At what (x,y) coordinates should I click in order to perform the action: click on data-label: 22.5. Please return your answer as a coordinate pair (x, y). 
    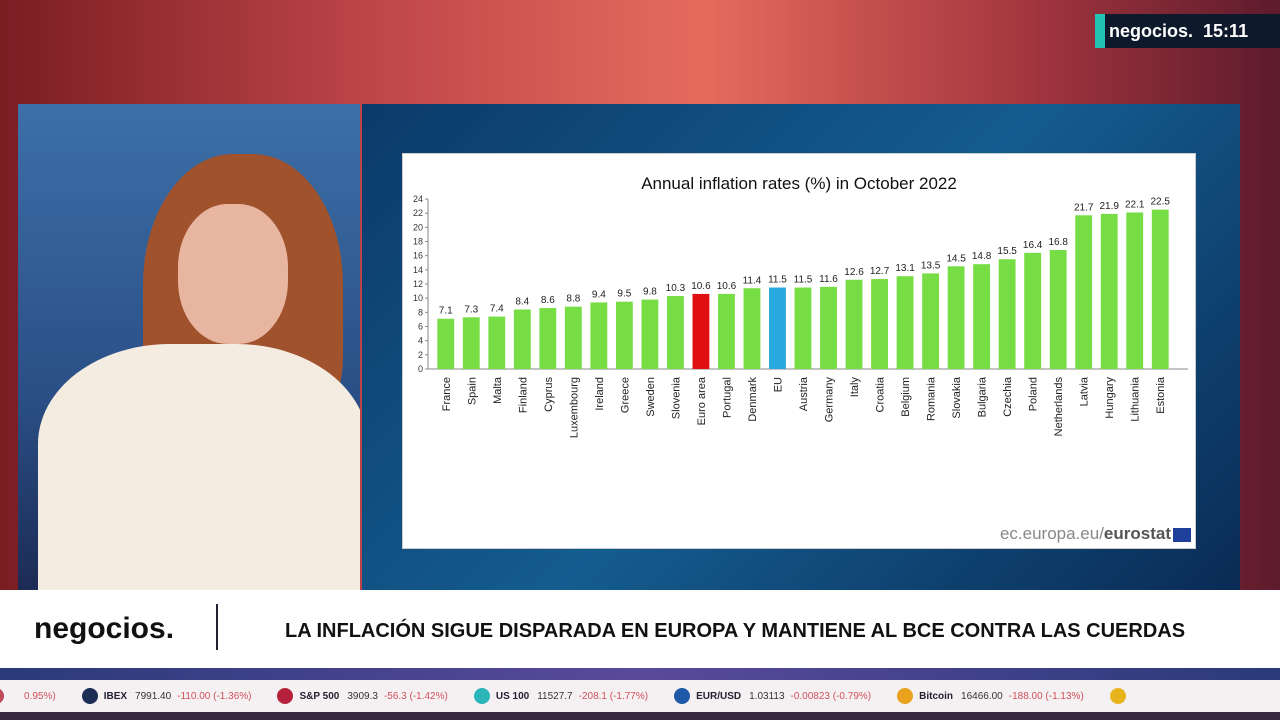
    Looking at the image, I should click on (1161, 202).